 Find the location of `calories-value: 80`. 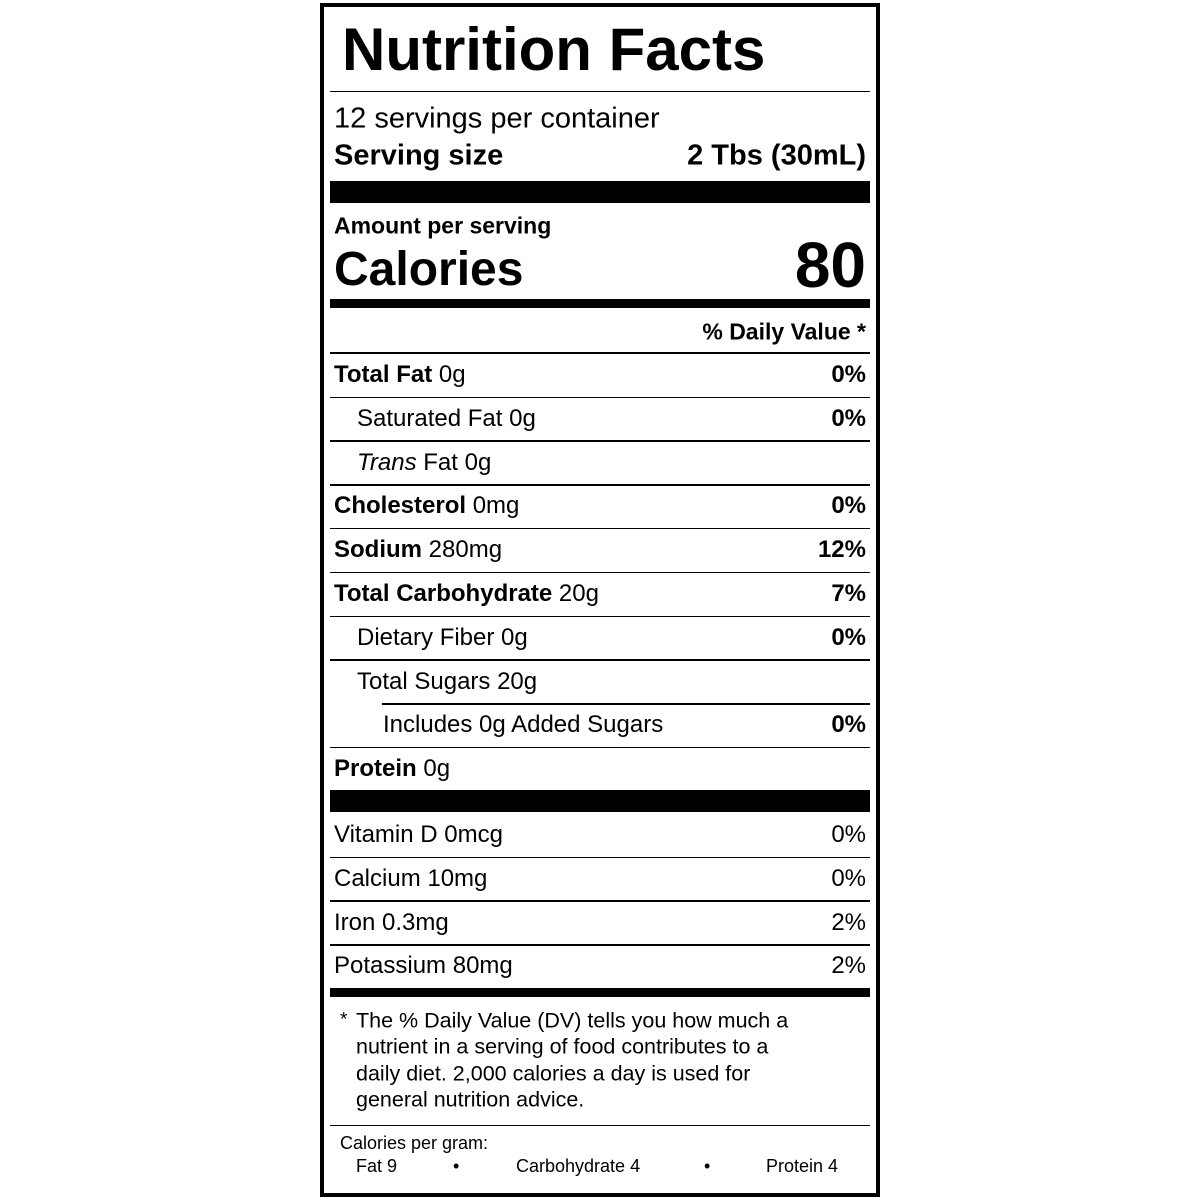

calories-value: 80 is located at coordinates (830, 265).